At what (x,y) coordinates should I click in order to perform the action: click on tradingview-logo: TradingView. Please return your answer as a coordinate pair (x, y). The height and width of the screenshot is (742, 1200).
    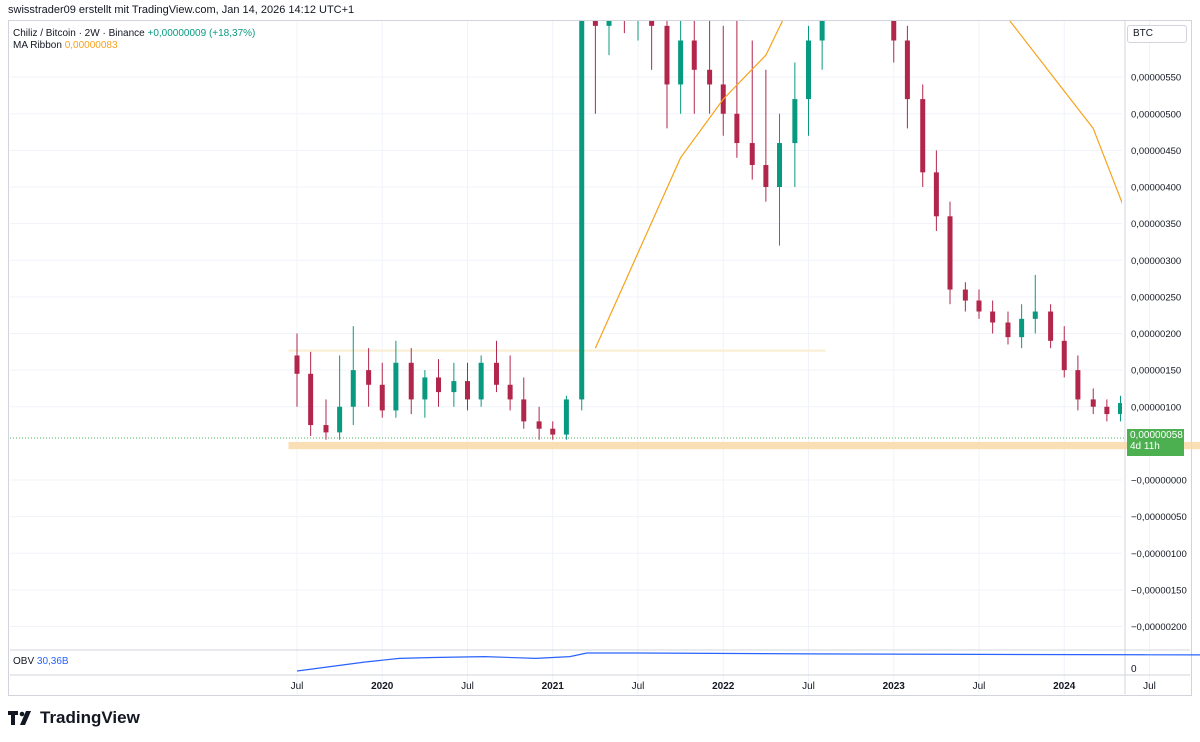
    Looking at the image, I should click on (74, 718).